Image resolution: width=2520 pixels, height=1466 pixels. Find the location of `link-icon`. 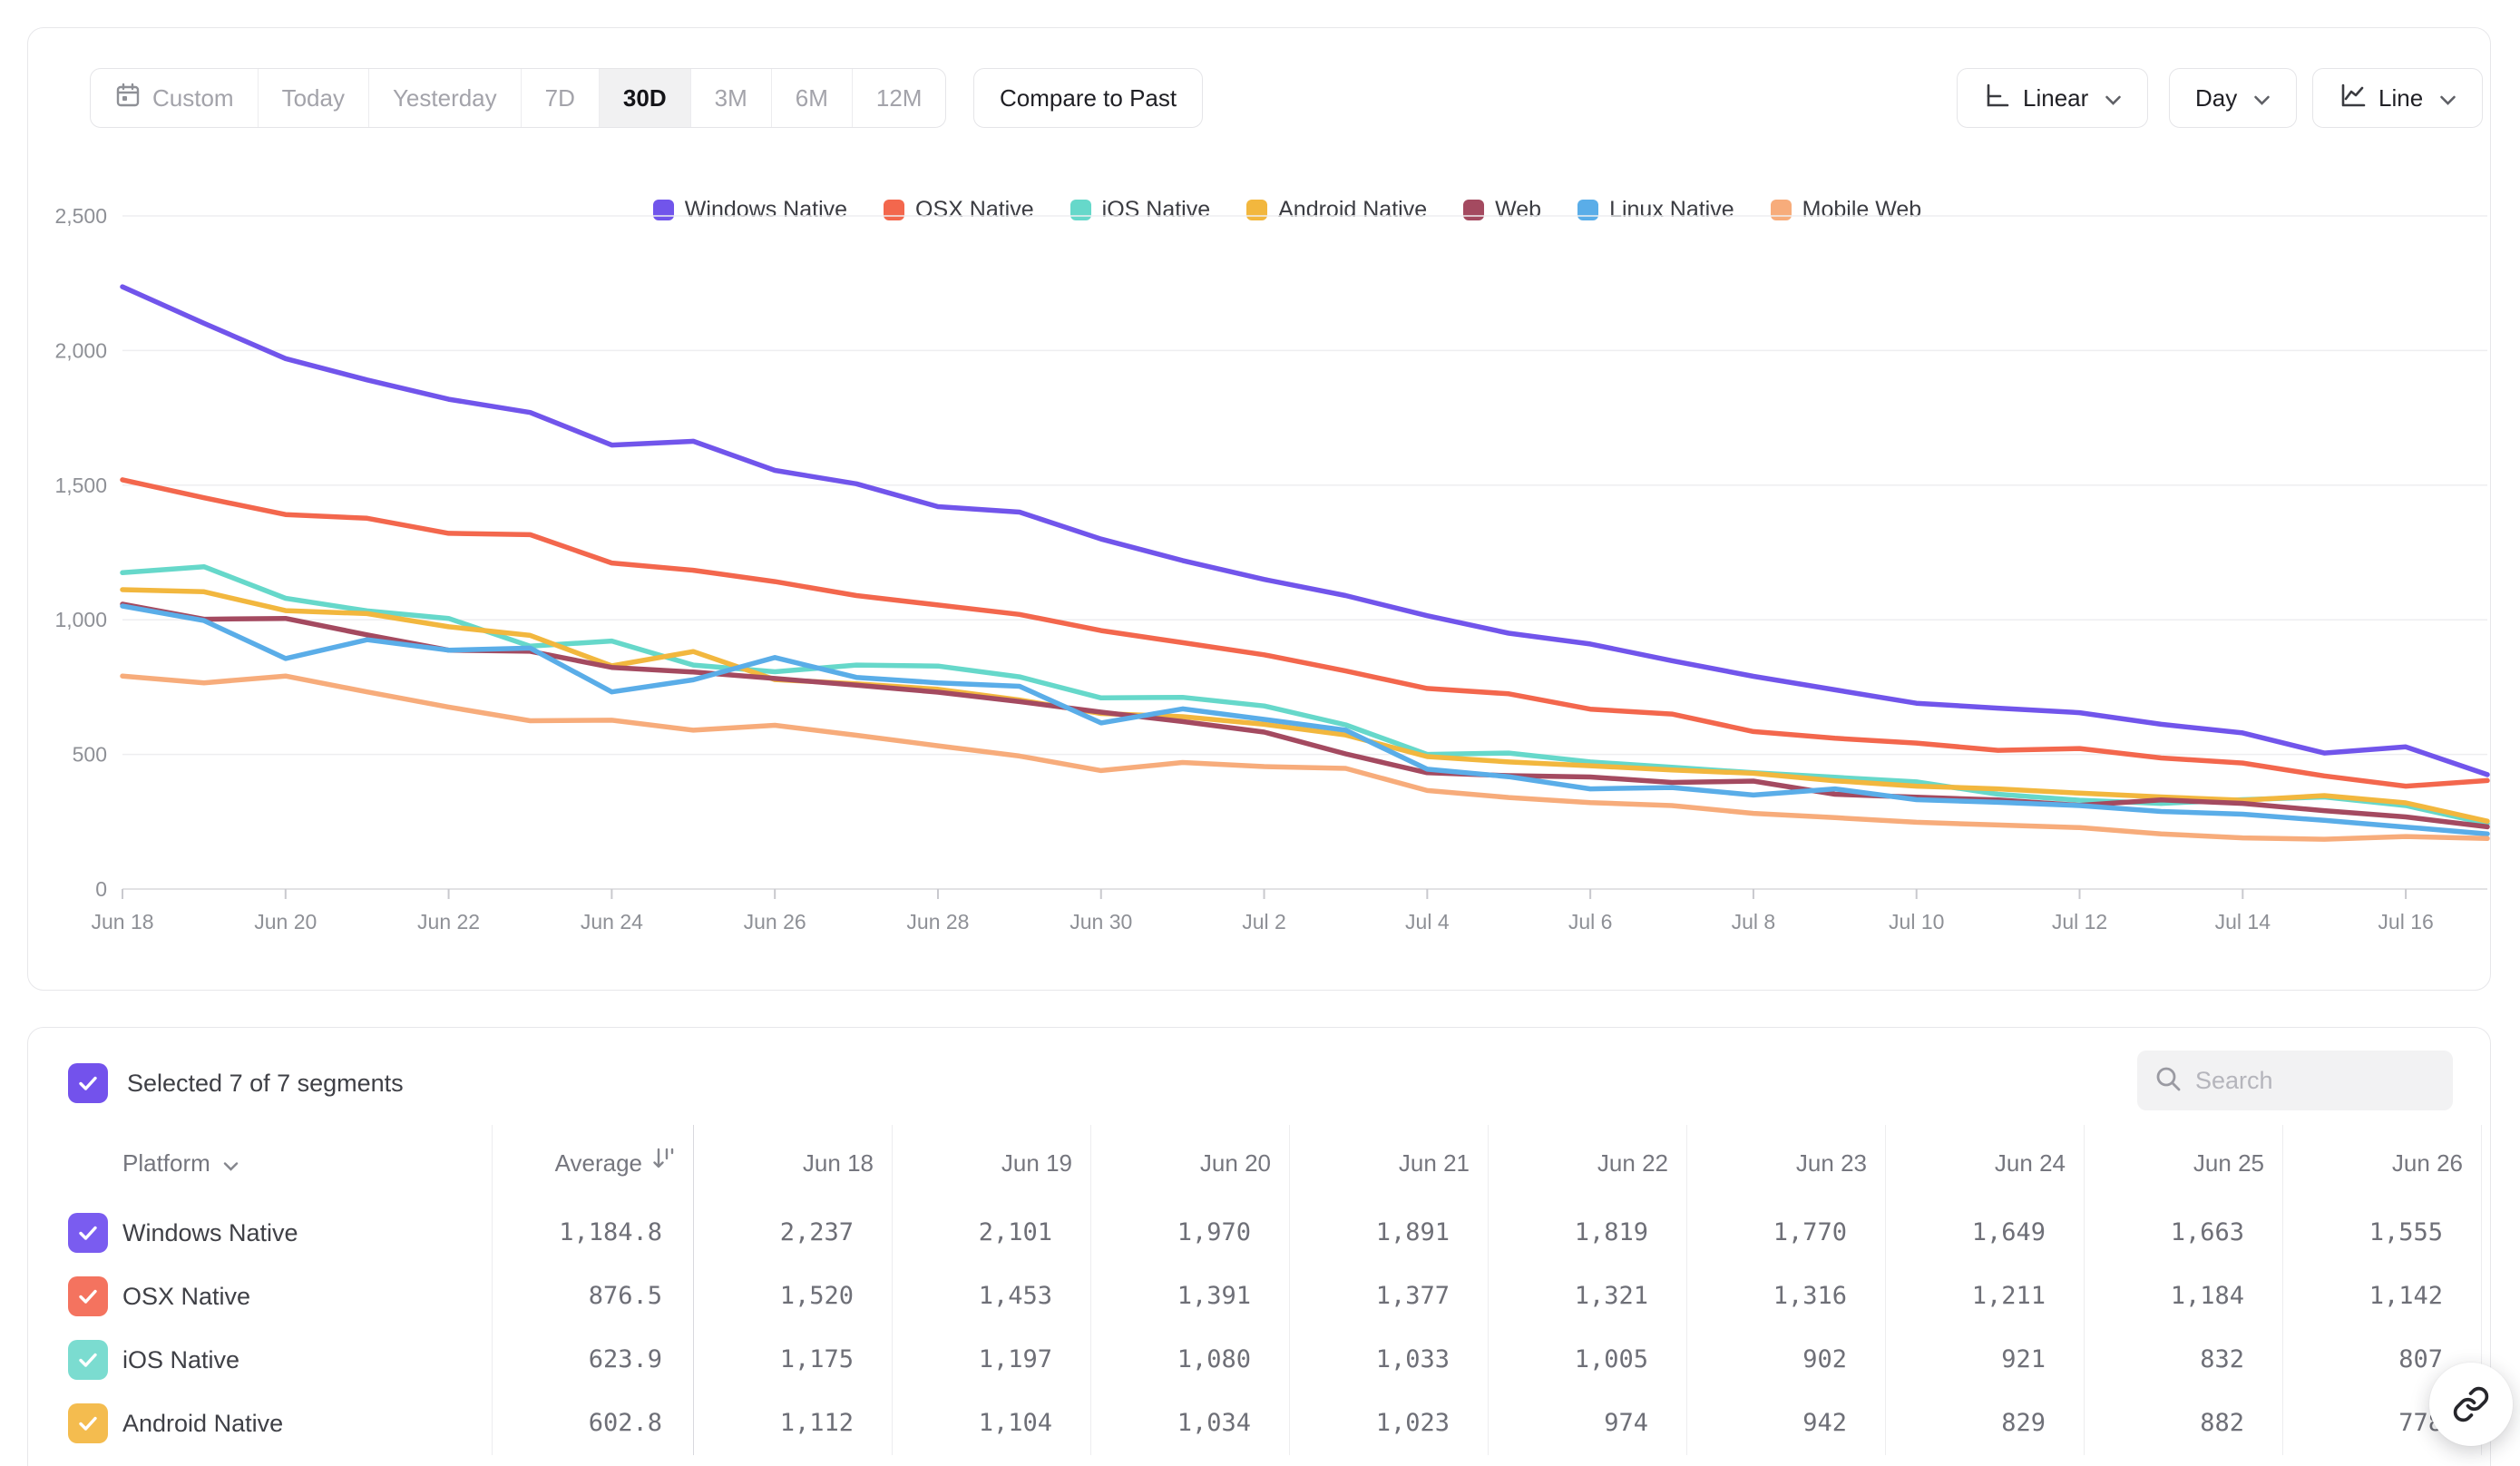

link-icon is located at coordinates (2471, 1404).